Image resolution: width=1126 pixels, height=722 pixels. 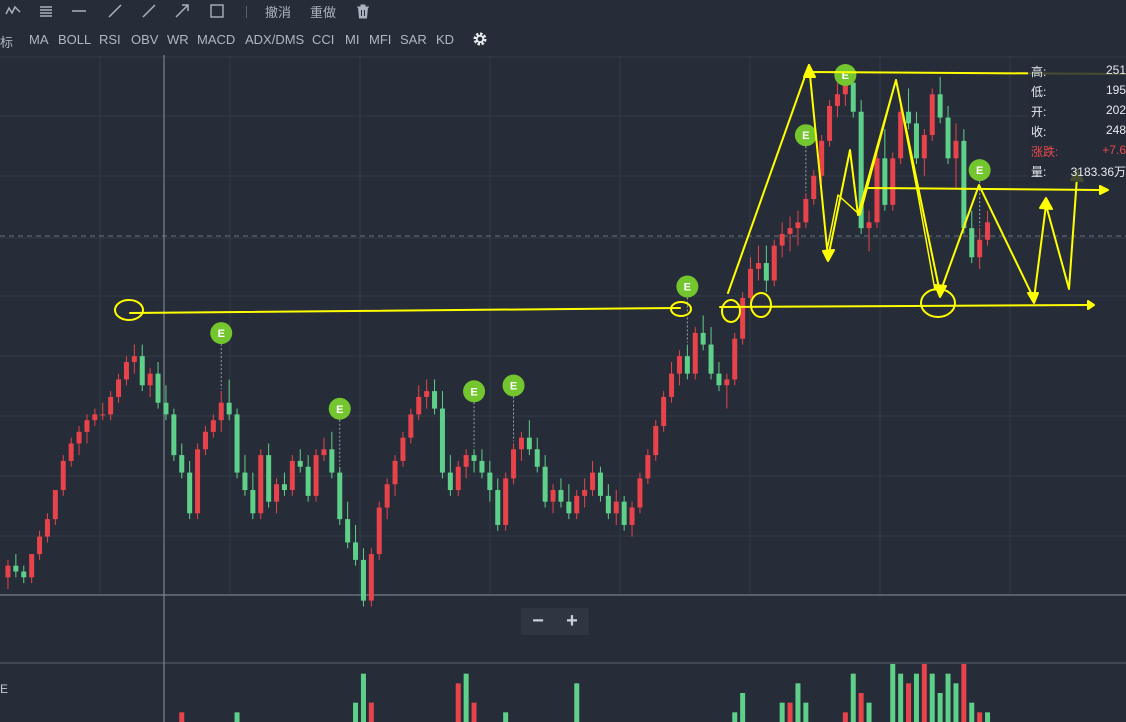 I want to click on indicator-adx-dms: ADX/DMS, so click(x=275, y=39).